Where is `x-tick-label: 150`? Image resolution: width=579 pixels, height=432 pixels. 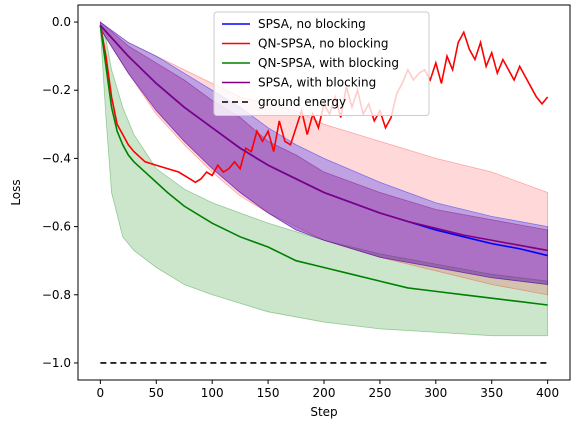
x-tick-label: 150 is located at coordinates (268, 393).